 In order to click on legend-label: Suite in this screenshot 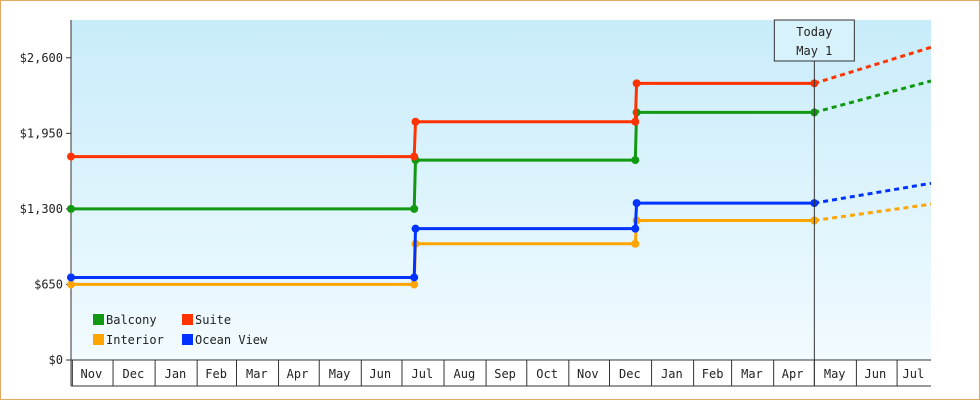, I will do `click(213, 320)`.